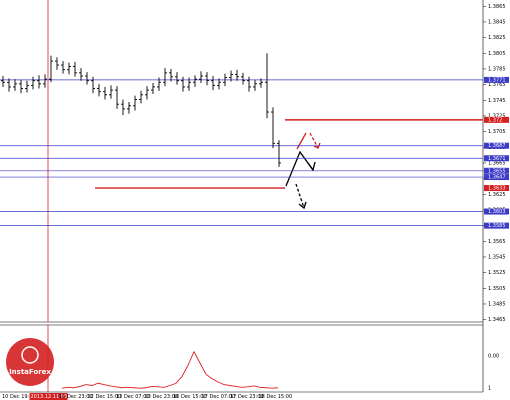  I want to click on x-tick-label: 13 Dec 07:00, so click(133, 397).